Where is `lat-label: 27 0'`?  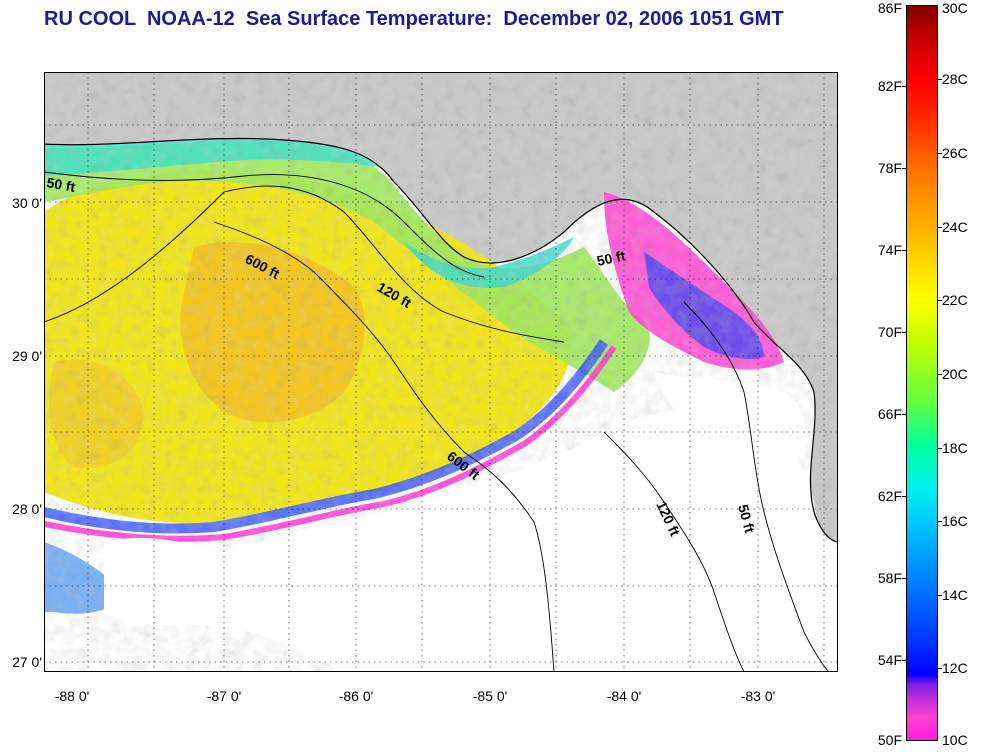
lat-label: 27 0' is located at coordinates (27, 662).